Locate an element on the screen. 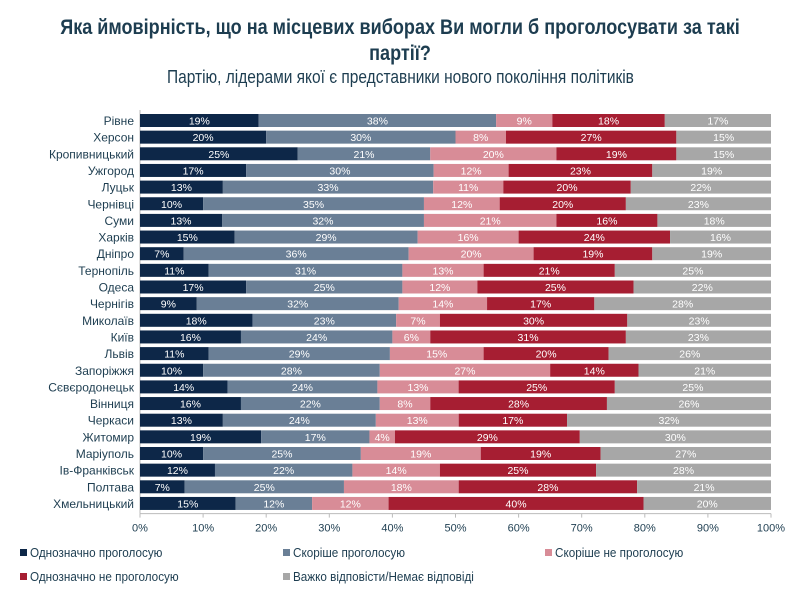  data-label: 21% is located at coordinates (704, 488).